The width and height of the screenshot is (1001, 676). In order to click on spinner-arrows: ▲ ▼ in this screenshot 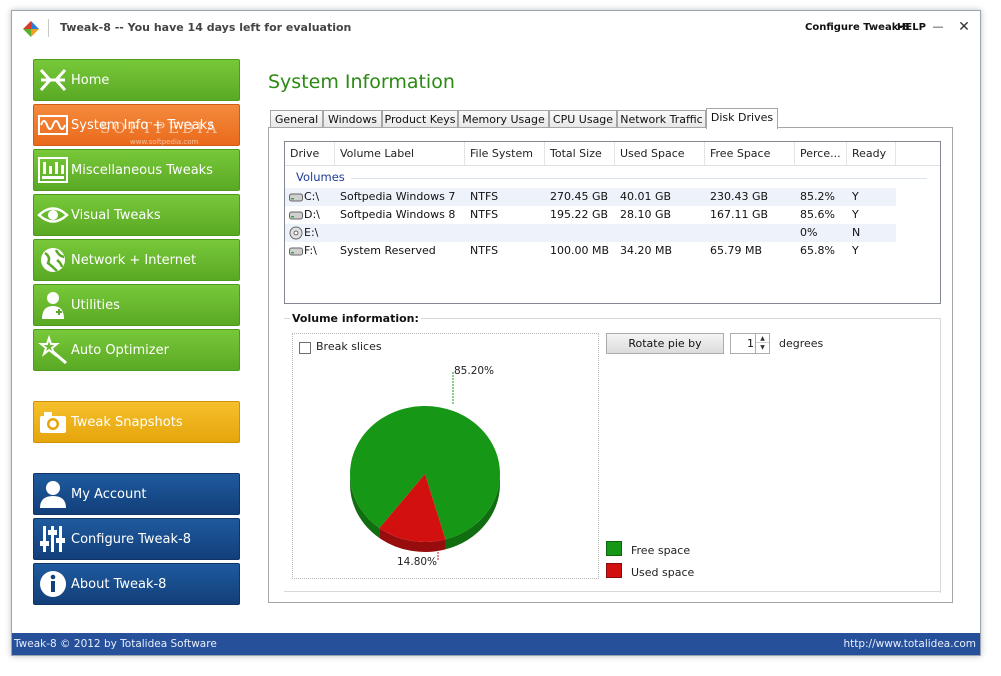, I will do `click(762, 343)`.